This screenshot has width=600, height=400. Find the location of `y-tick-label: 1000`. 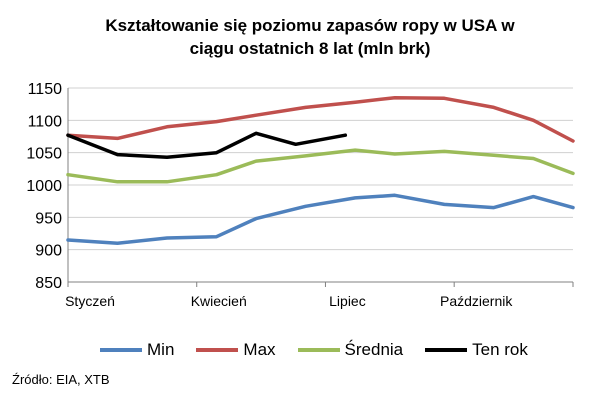

y-tick-label: 1000 is located at coordinates (44, 186).